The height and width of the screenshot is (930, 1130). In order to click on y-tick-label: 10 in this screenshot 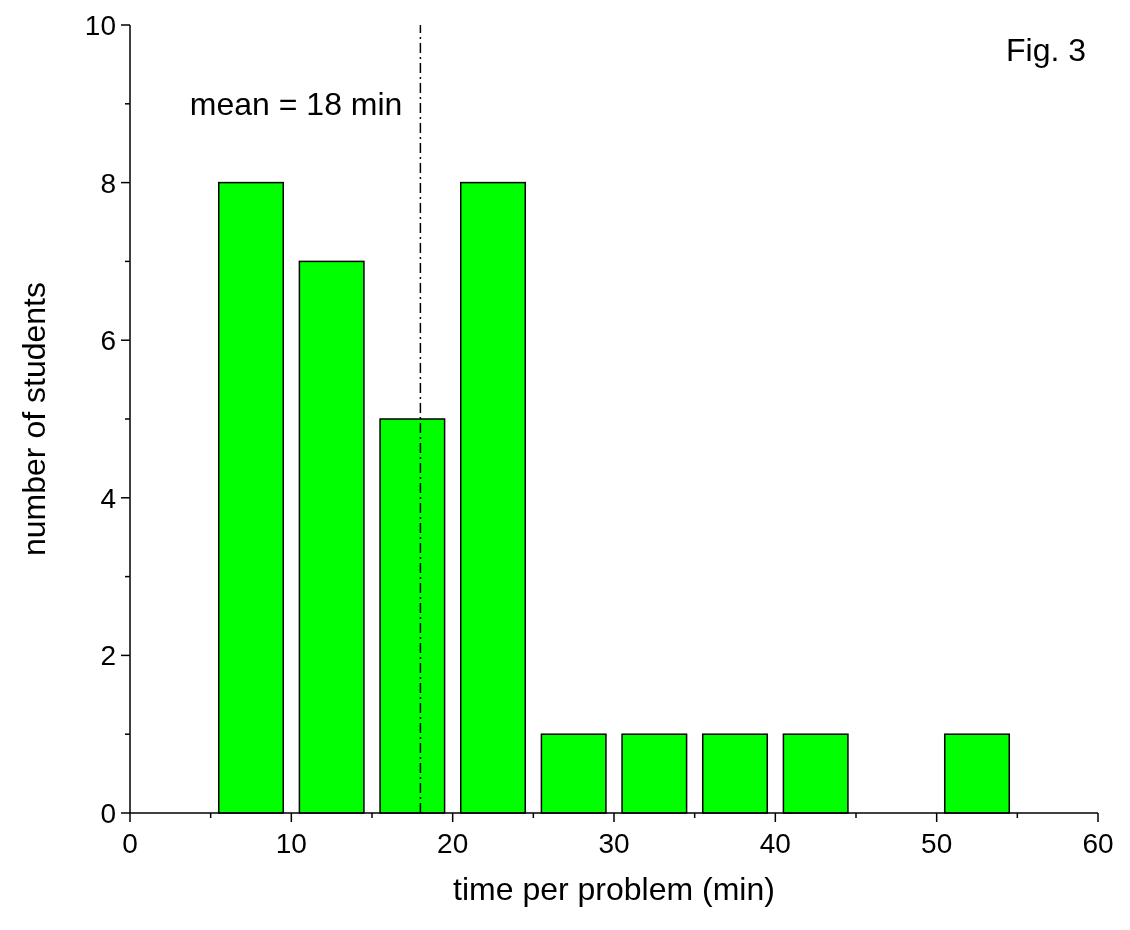, I will do `click(100, 25)`.